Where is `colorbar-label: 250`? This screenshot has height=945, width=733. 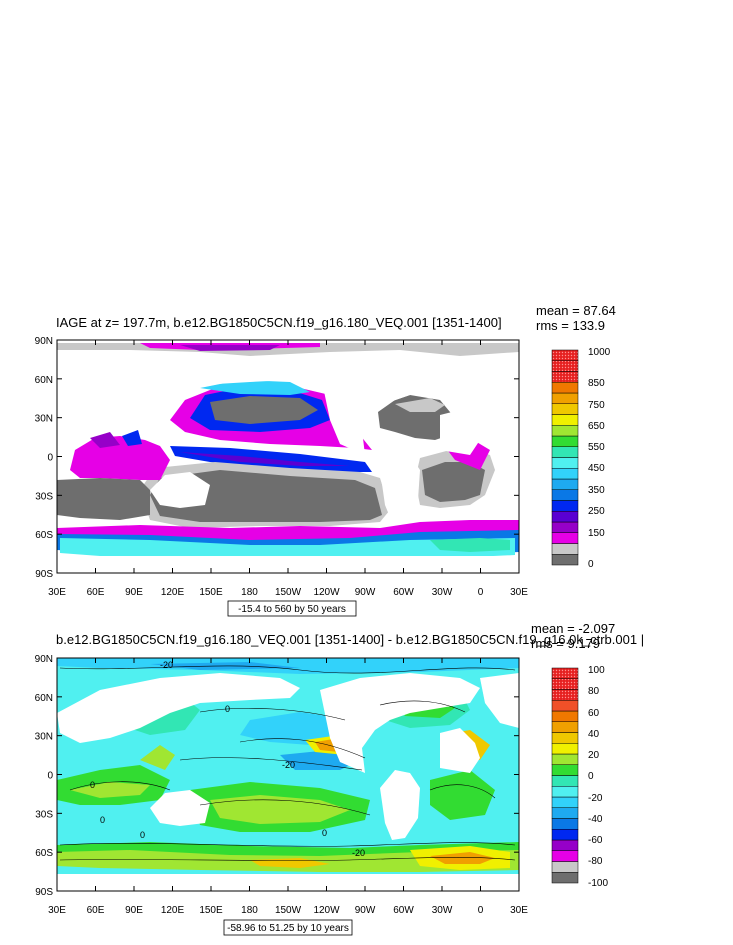 colorbar-label: 250 is located at coordinates (596, 511).